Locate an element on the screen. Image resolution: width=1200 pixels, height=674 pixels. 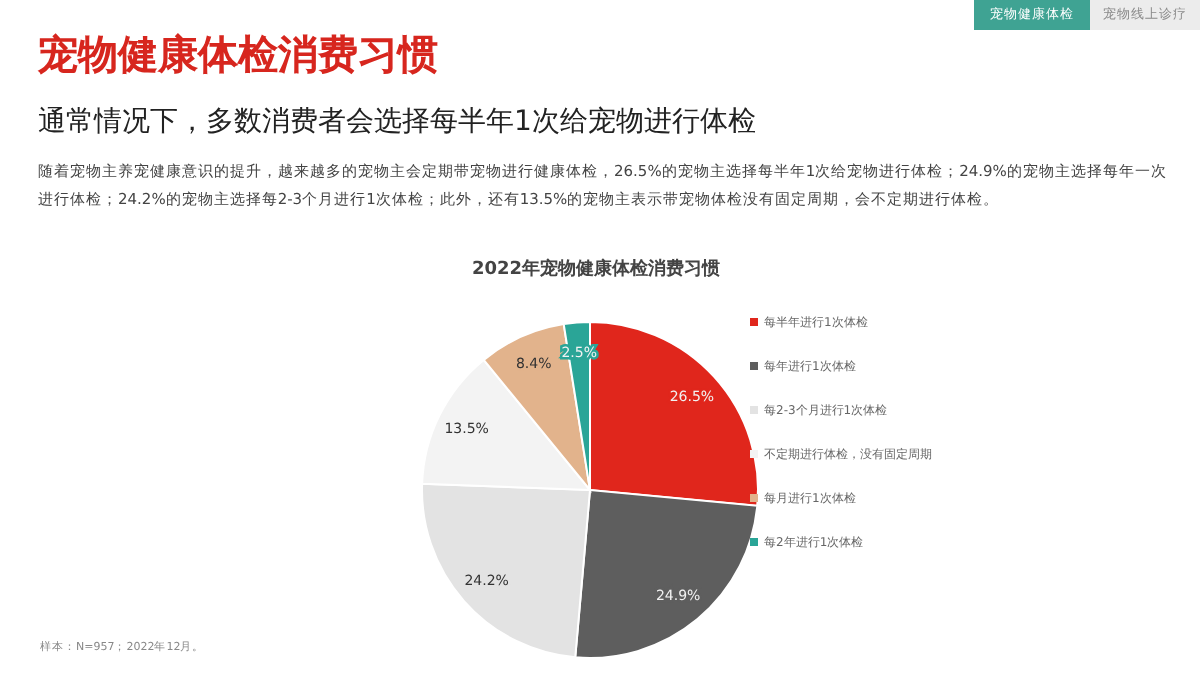
chart-title: 宠物健康体检消费习惯 is located at coordinates (238, 55).